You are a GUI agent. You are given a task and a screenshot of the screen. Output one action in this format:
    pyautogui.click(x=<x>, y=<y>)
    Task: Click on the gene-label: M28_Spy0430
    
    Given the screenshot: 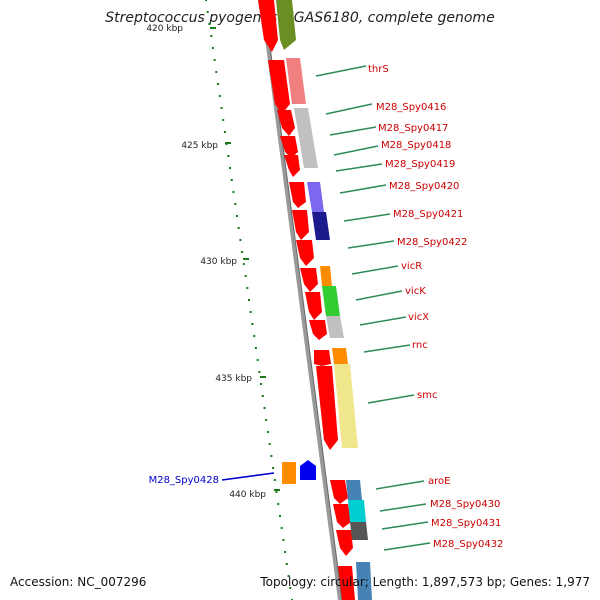 What is the action you would take?
    pyautogui.click(x=465, y=504)
    